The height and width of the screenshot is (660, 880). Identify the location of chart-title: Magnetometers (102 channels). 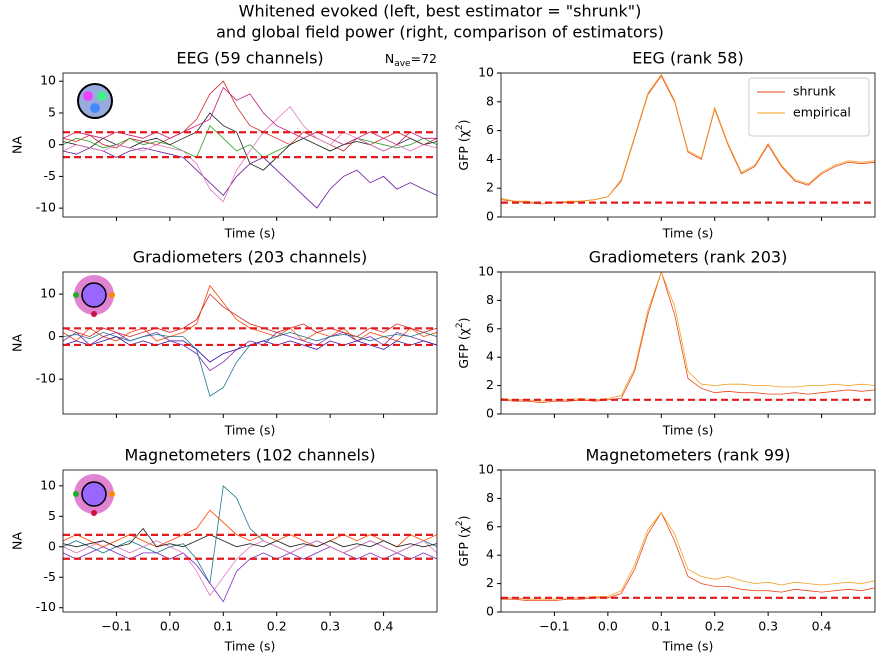
(249, 455).